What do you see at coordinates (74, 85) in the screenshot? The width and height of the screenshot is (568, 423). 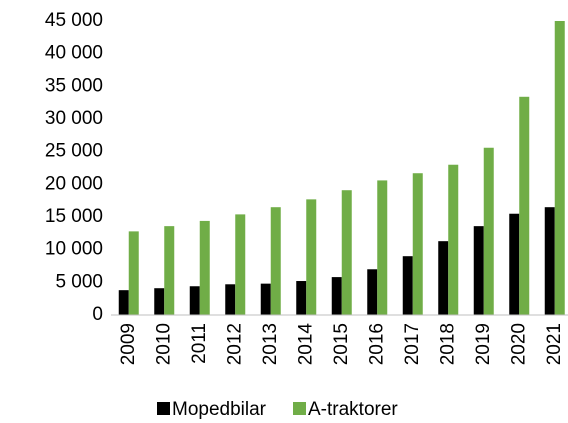 I see `y-tick-label: 35 000` at bounding box center [74, 85].